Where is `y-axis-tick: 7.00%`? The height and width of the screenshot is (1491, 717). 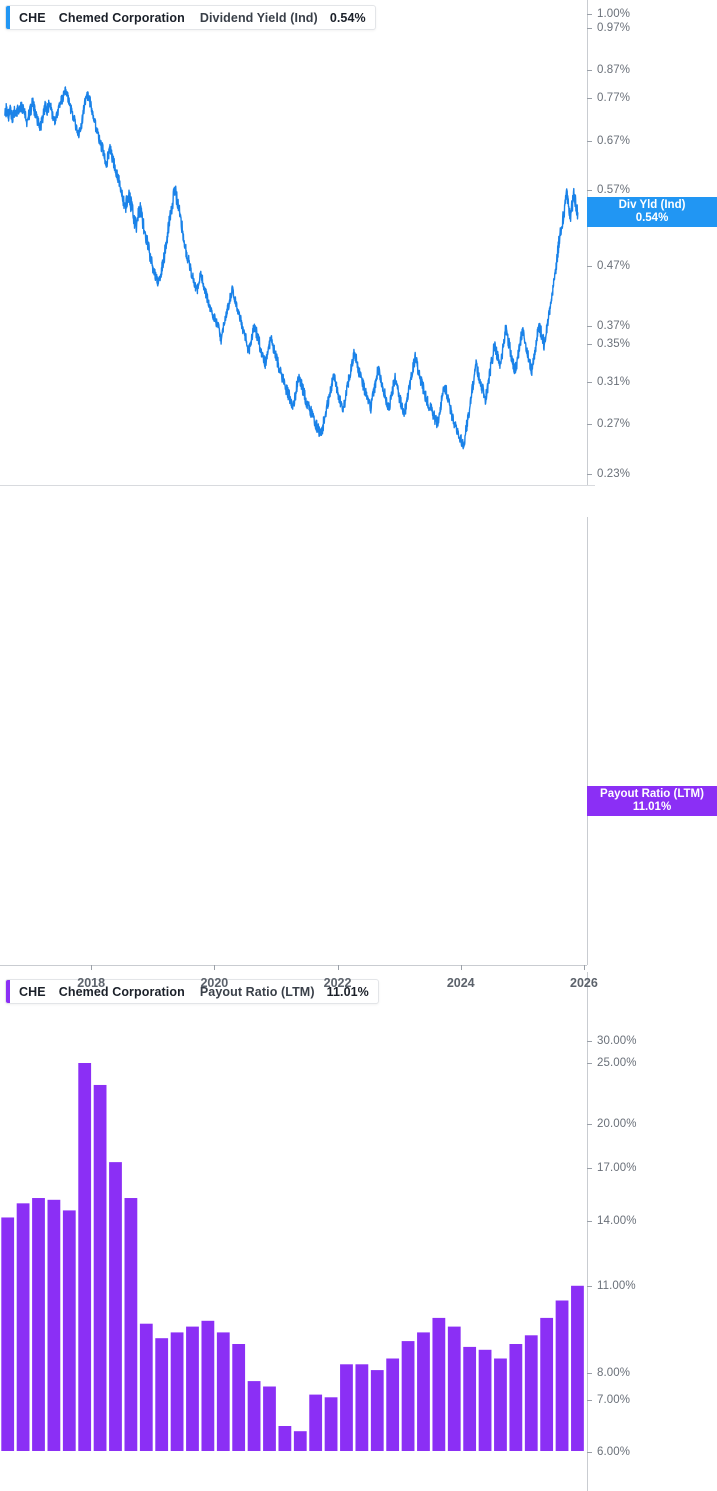 y-axis-tick: 7.00% is located at coordinates (608, 1400).